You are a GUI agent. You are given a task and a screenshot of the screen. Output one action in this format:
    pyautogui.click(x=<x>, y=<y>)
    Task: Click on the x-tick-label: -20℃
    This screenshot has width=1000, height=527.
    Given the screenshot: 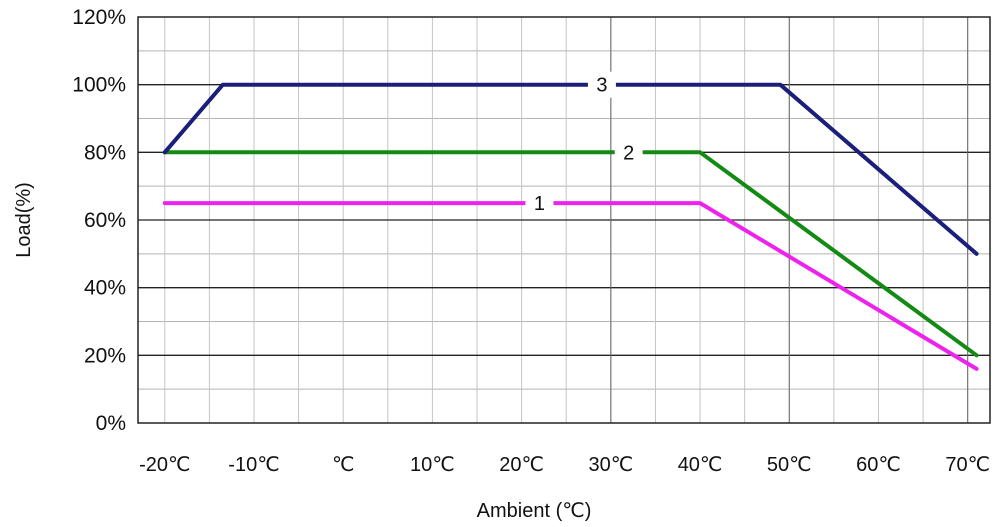 What is the action you would take?
    pyautogui.click(x=164, y=465)
    